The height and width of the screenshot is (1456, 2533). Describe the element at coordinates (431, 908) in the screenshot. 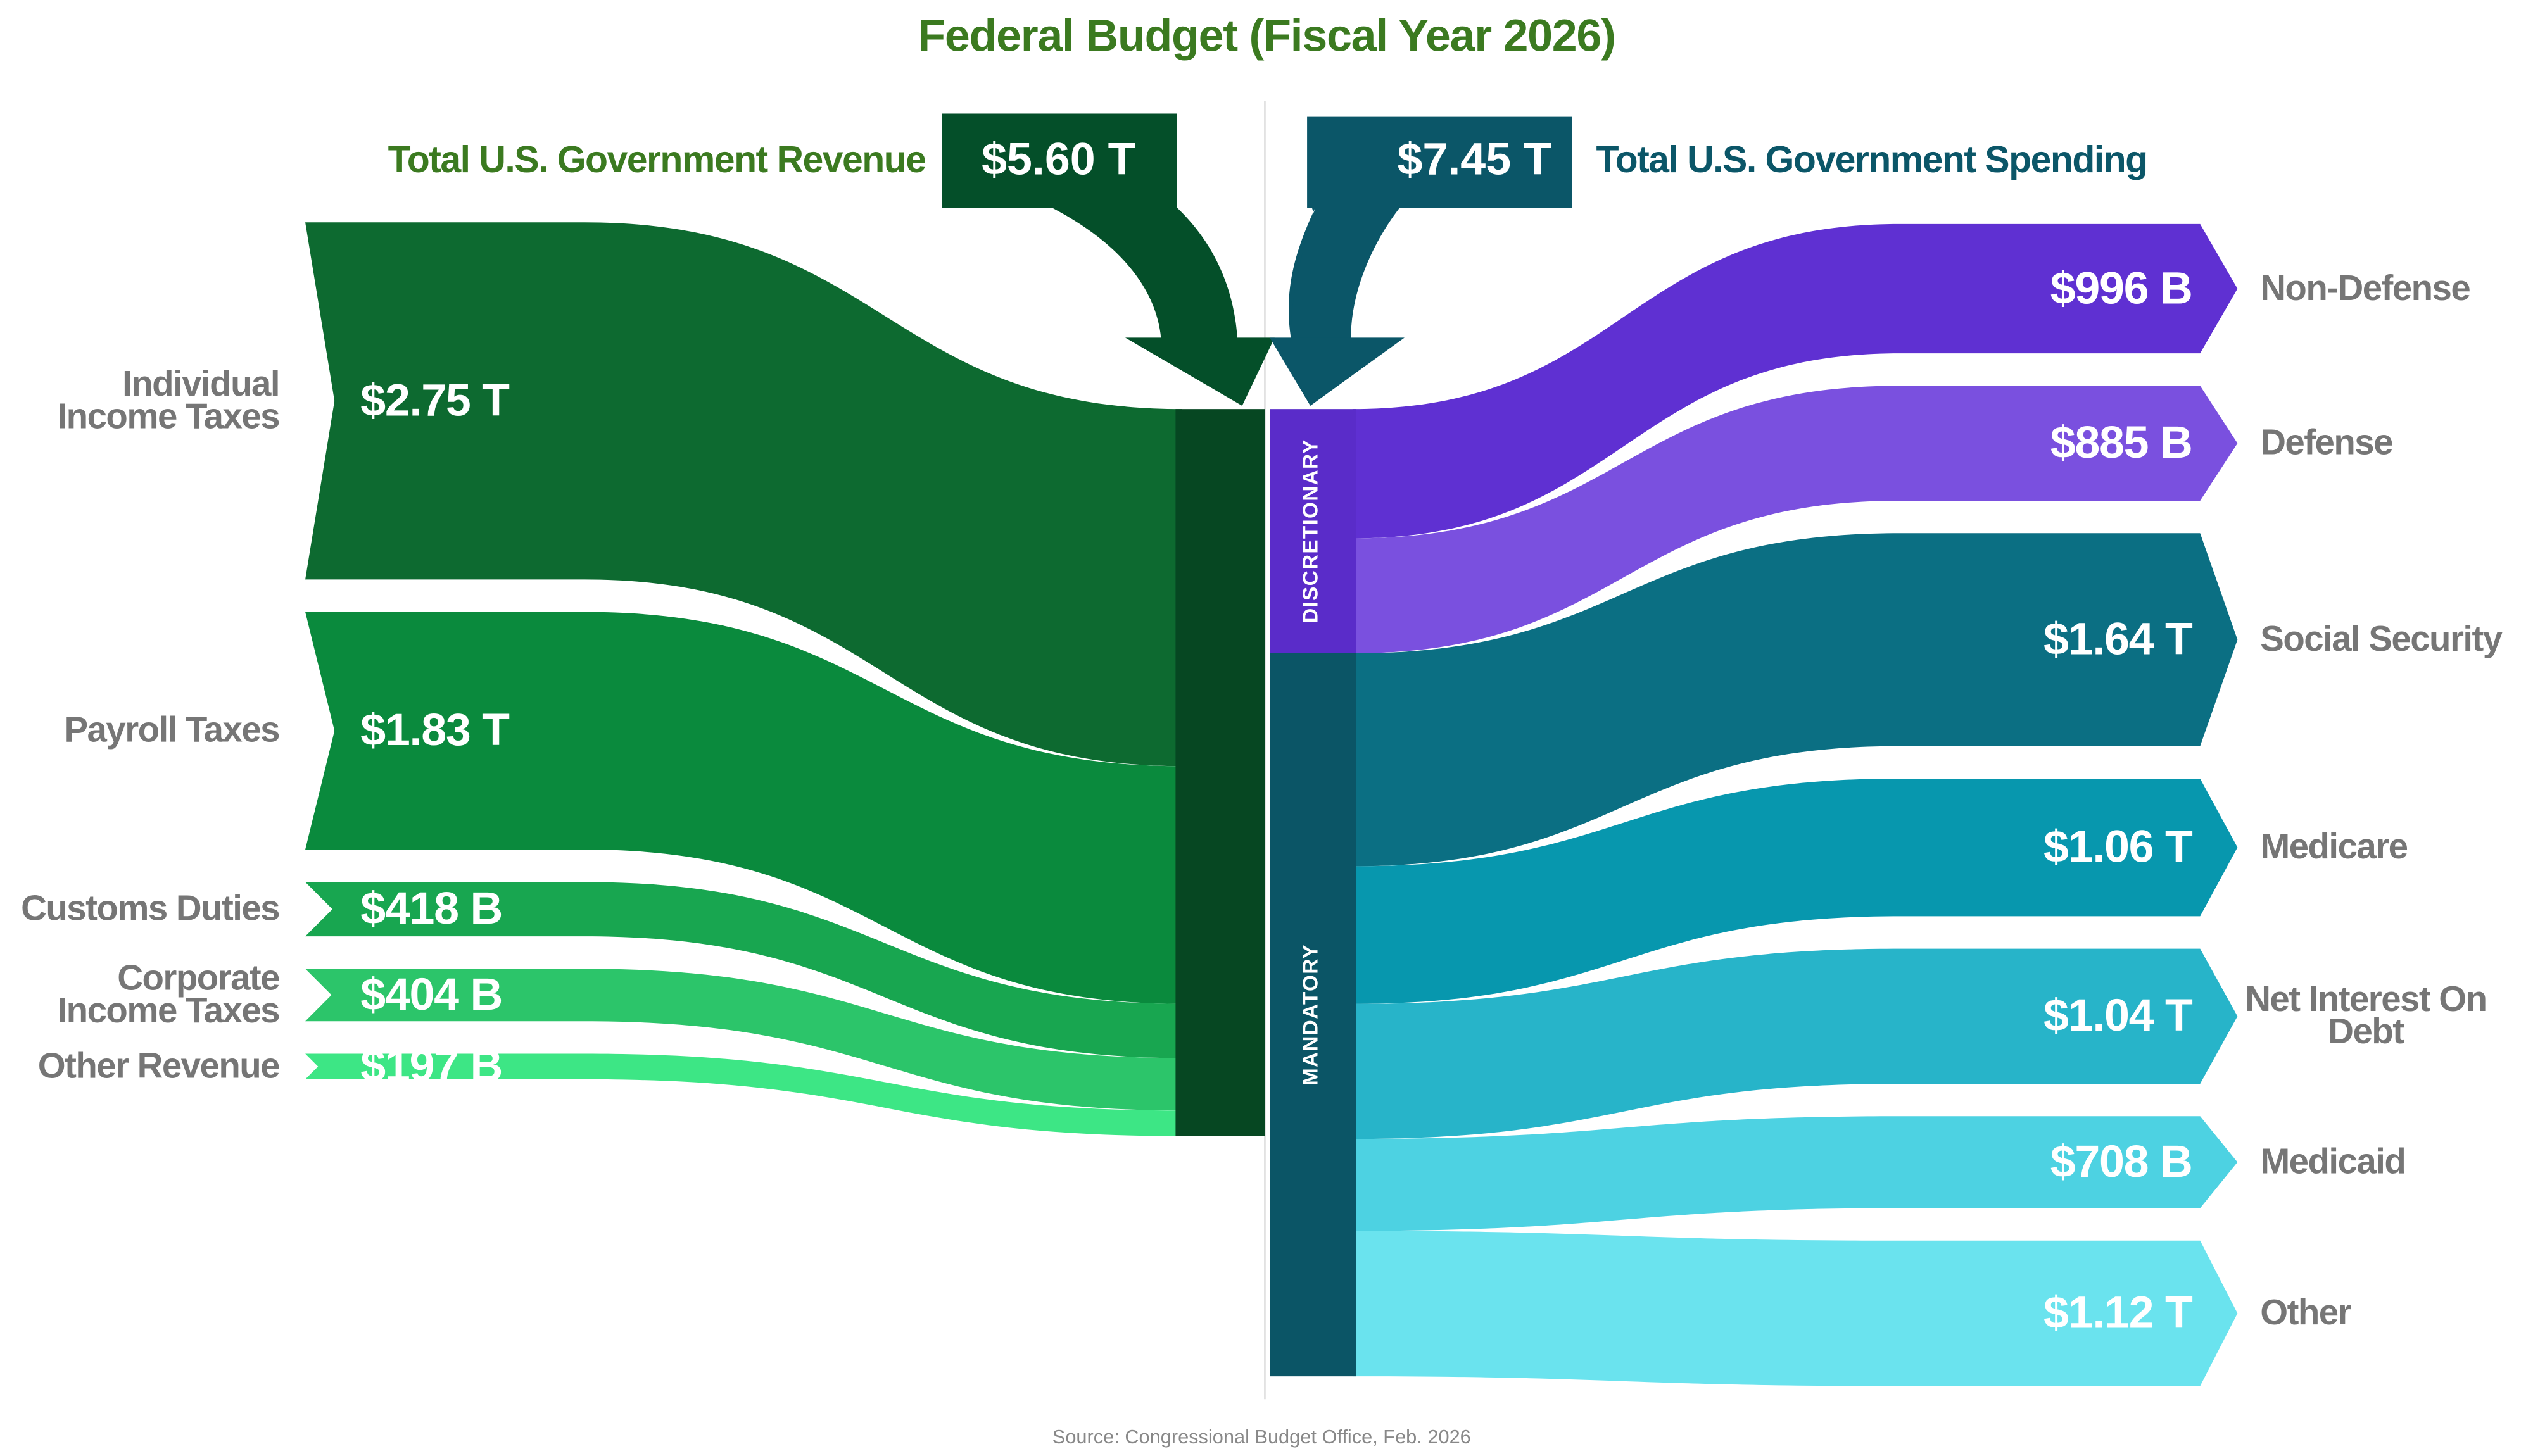

I see `source-value: $418 B` at that location.